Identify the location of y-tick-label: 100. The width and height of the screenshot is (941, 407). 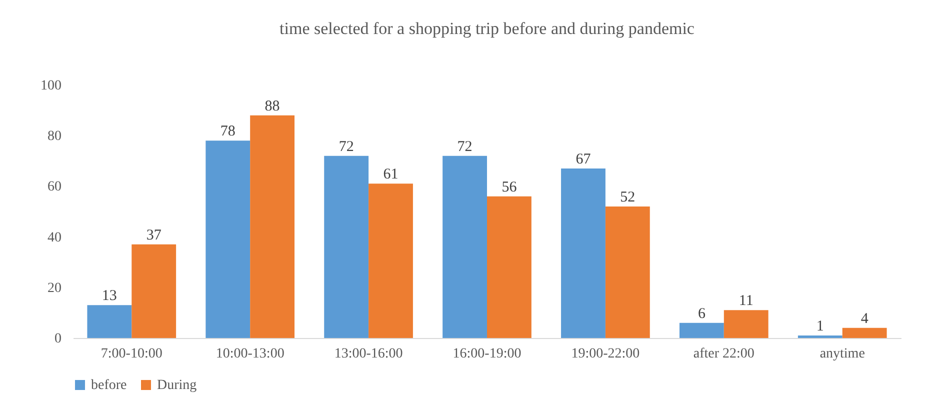
(51, 86).